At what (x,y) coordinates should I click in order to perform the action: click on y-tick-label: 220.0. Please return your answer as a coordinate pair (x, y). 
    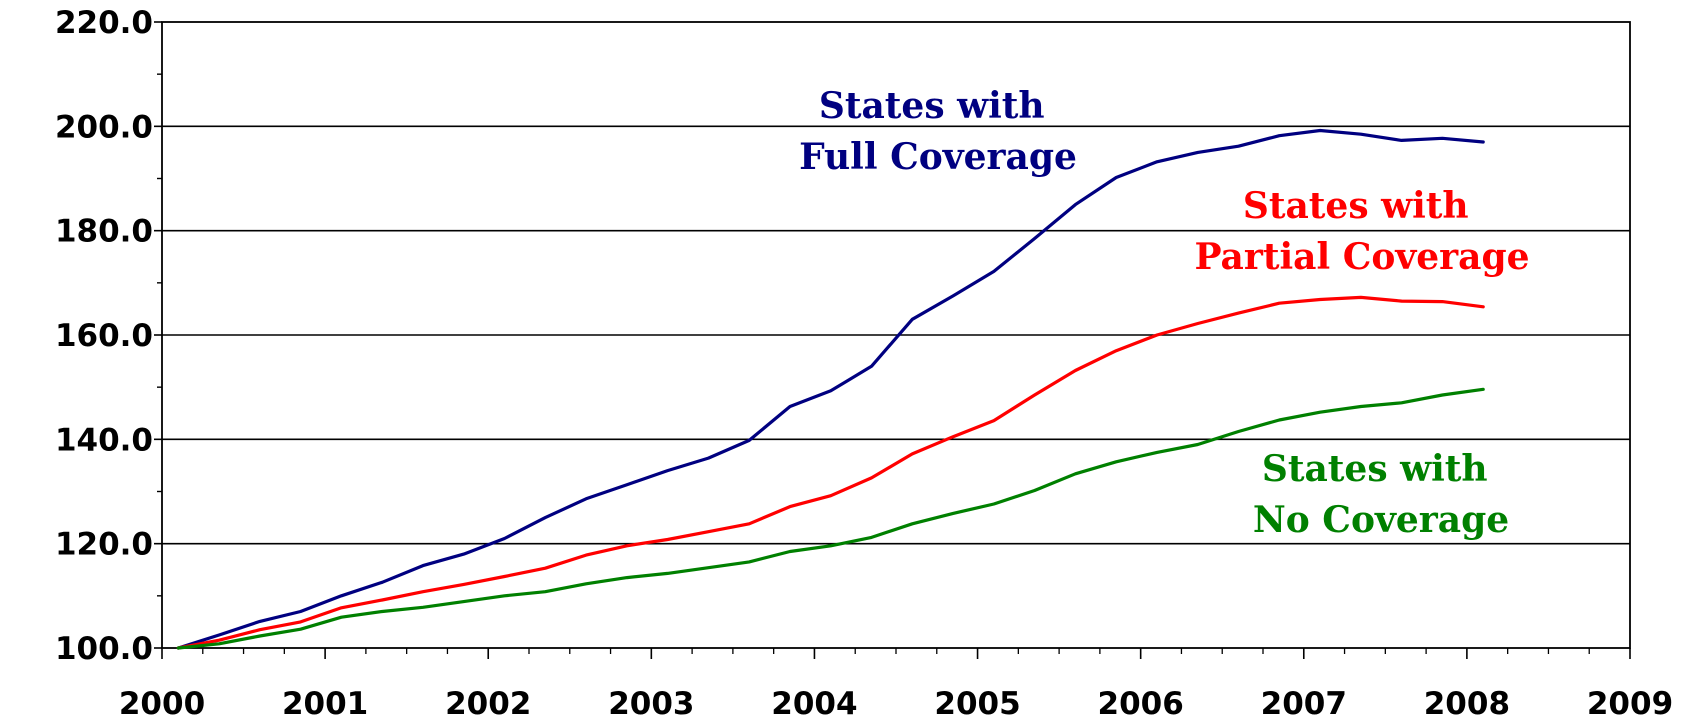
    Looking at the image, I should click on (104, 23).